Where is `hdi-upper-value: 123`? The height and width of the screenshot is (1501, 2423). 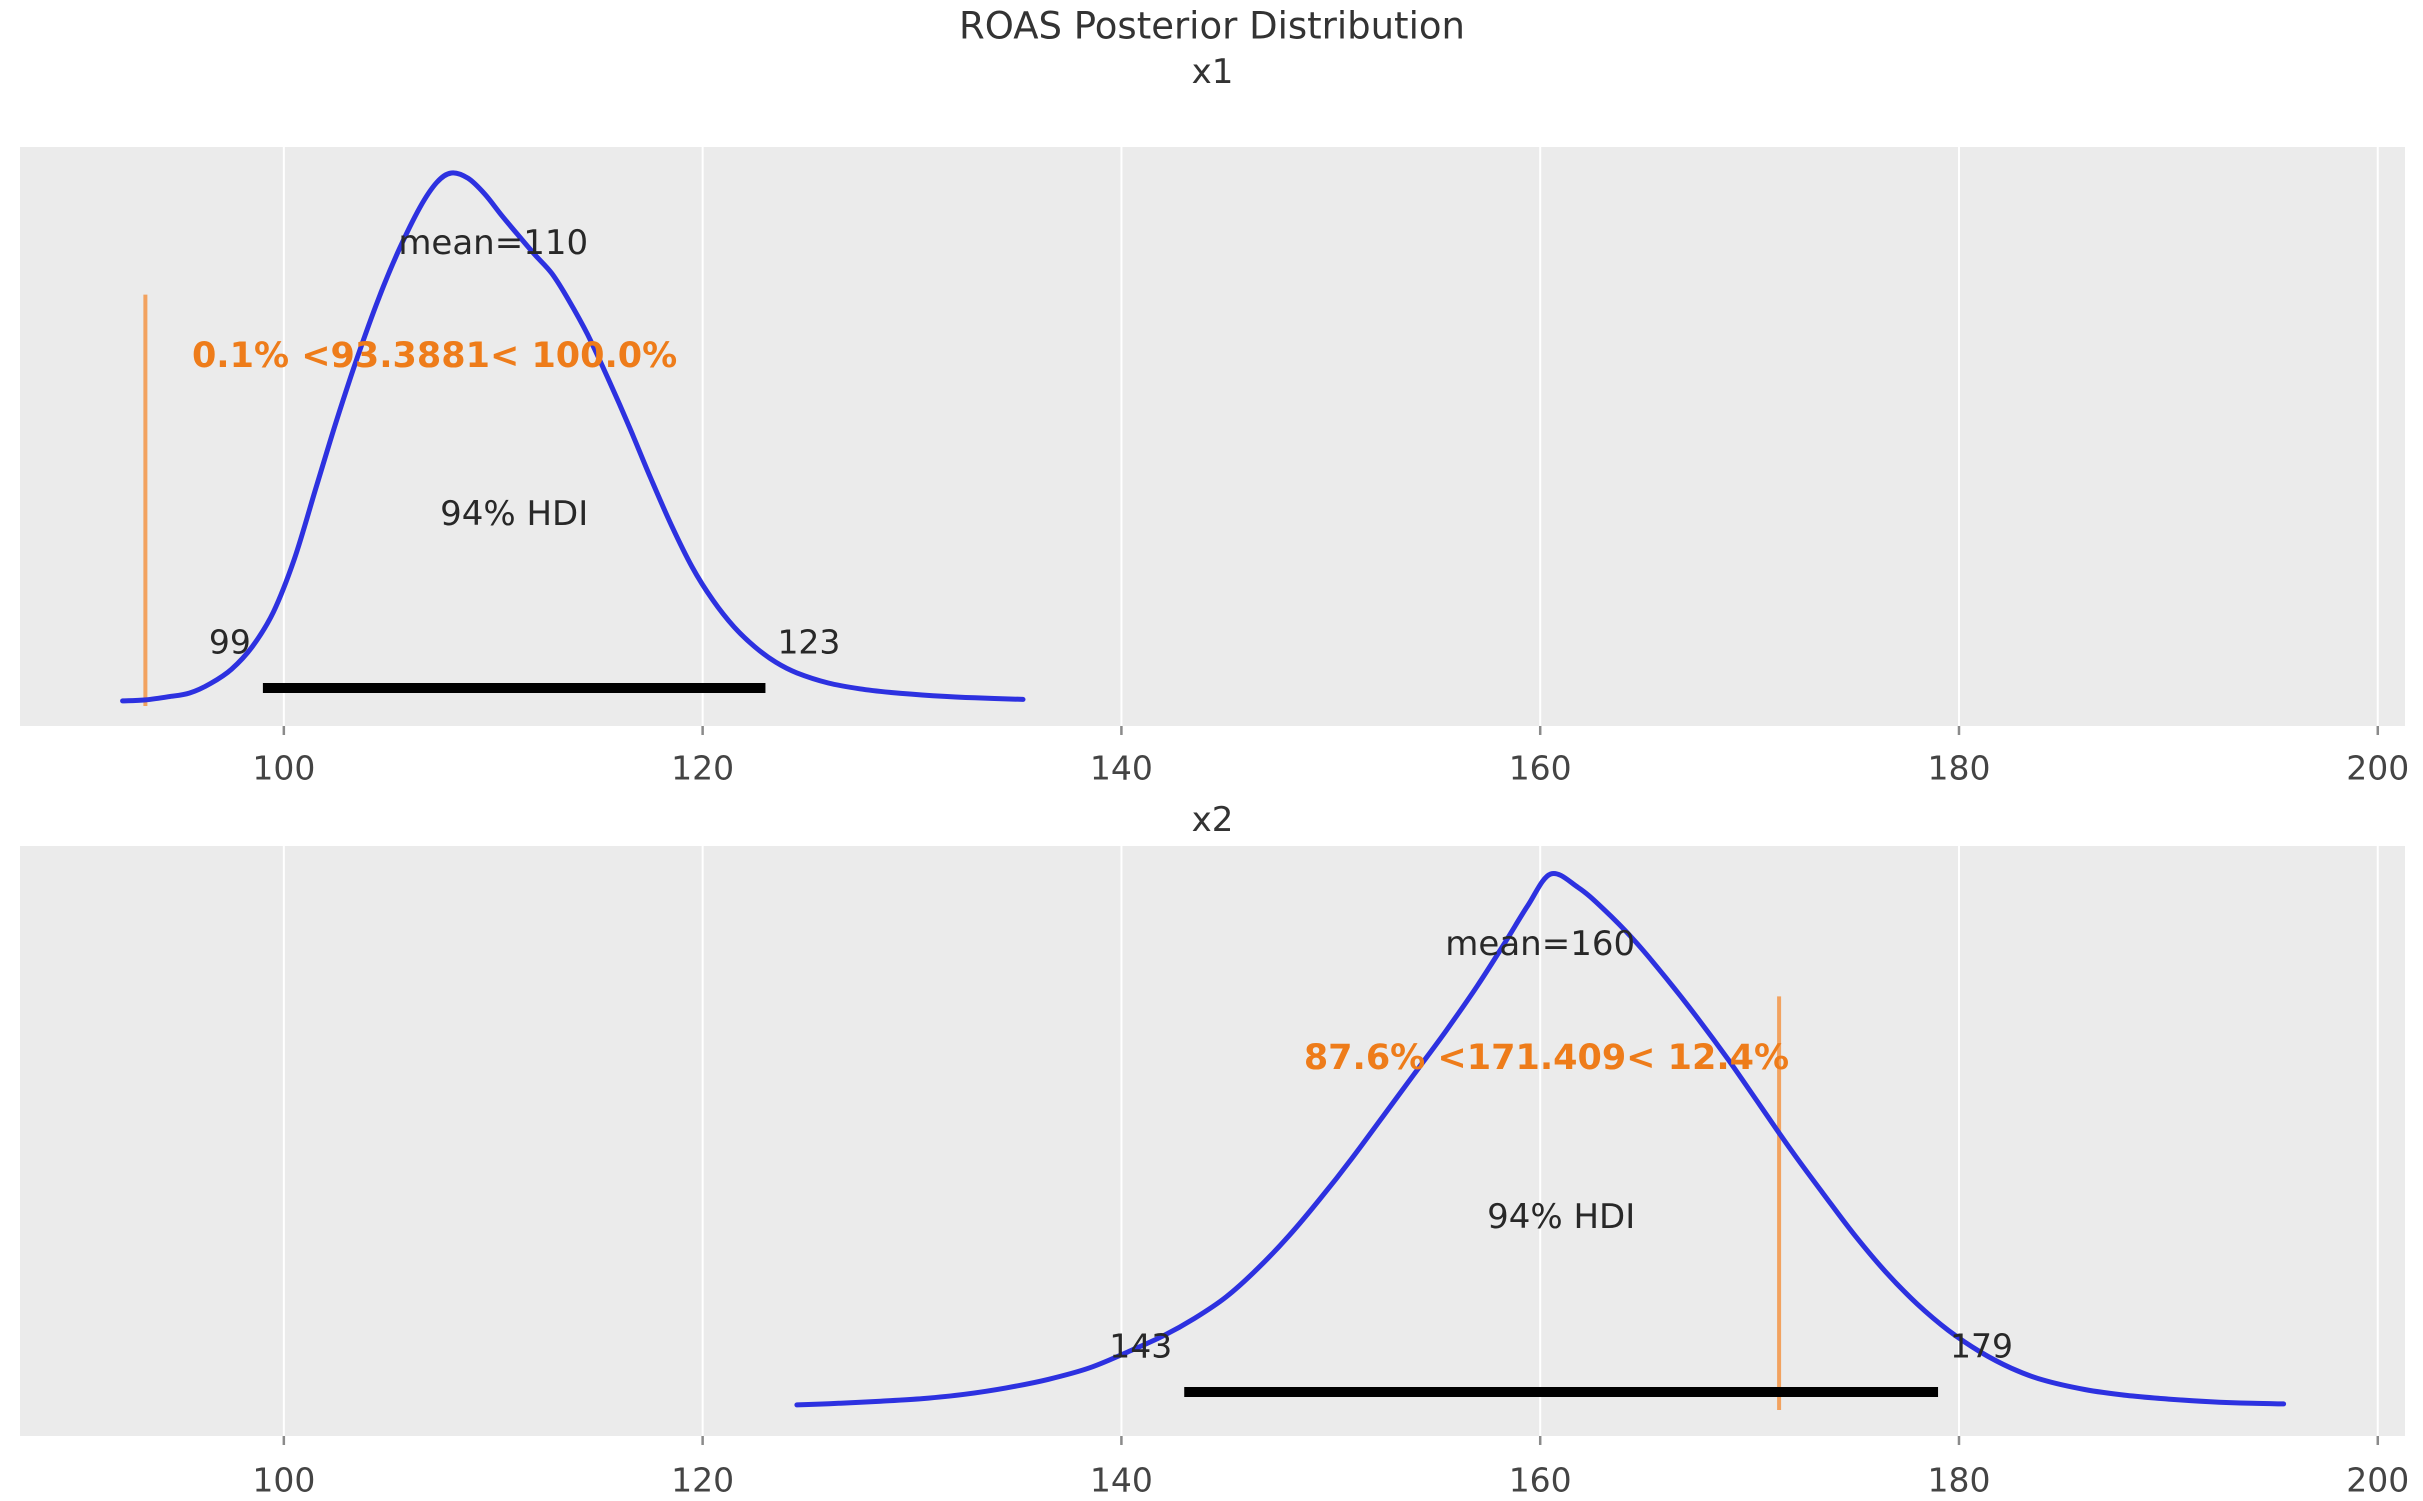
hdi-upper-value: 123 is located at coordinates (809, 642).